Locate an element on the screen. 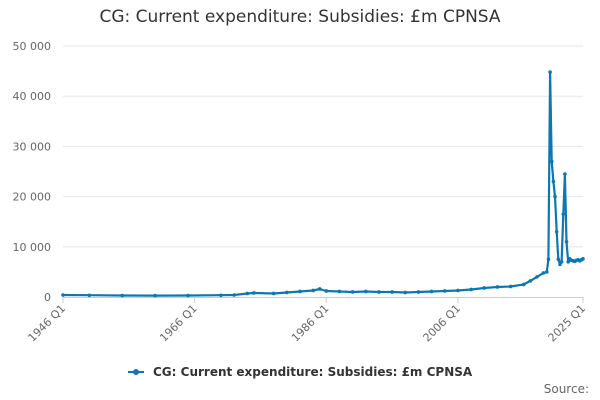 The width and height of the screenshot is (600, 400). x-tick-label: 1946 Q1 is located at coordinates (47, 323).